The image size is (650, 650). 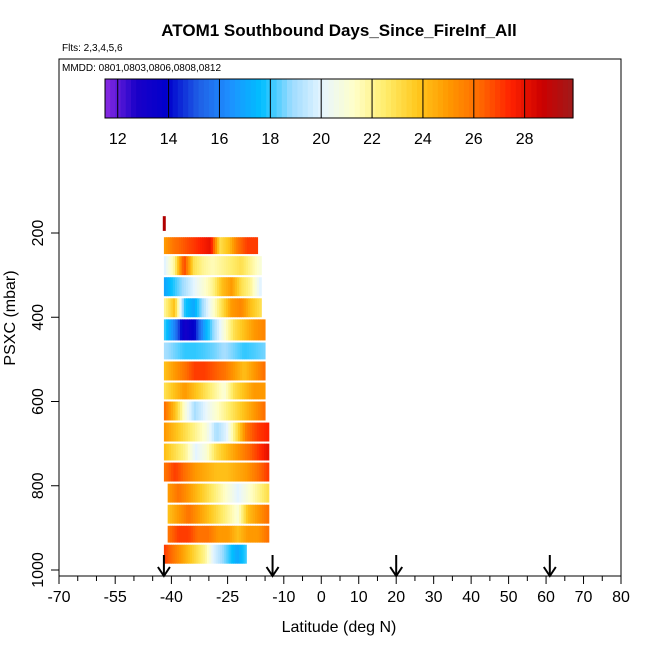 I want to click on x-tick-label: 30, so click(x=434, y=597).